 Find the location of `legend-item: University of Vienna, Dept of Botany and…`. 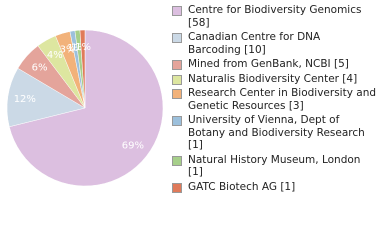

legend-item: University of Vienna, Dept of Botany and… is located at coordinates (274, 133).